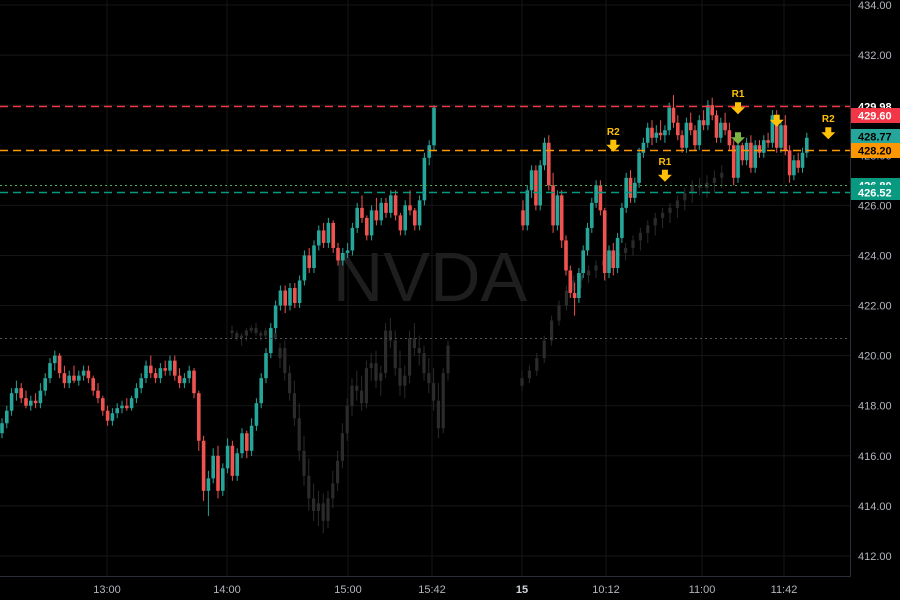  What do you see at coordinates (875, 138) in the screenshot?
I see `price-level-label: 428.77` at bounding box center [875, 138].